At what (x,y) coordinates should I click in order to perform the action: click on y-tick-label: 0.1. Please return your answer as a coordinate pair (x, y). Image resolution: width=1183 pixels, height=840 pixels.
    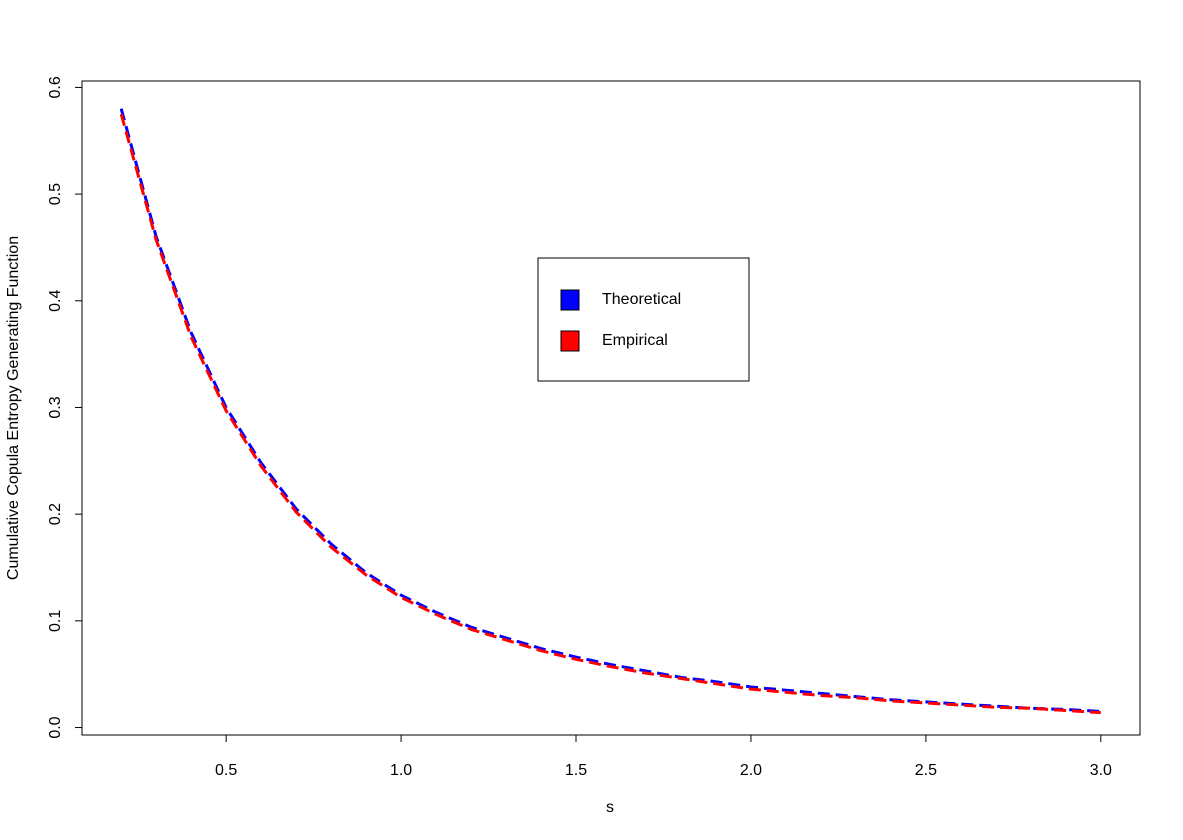
    Looking at the image, I should click on (55, 621).